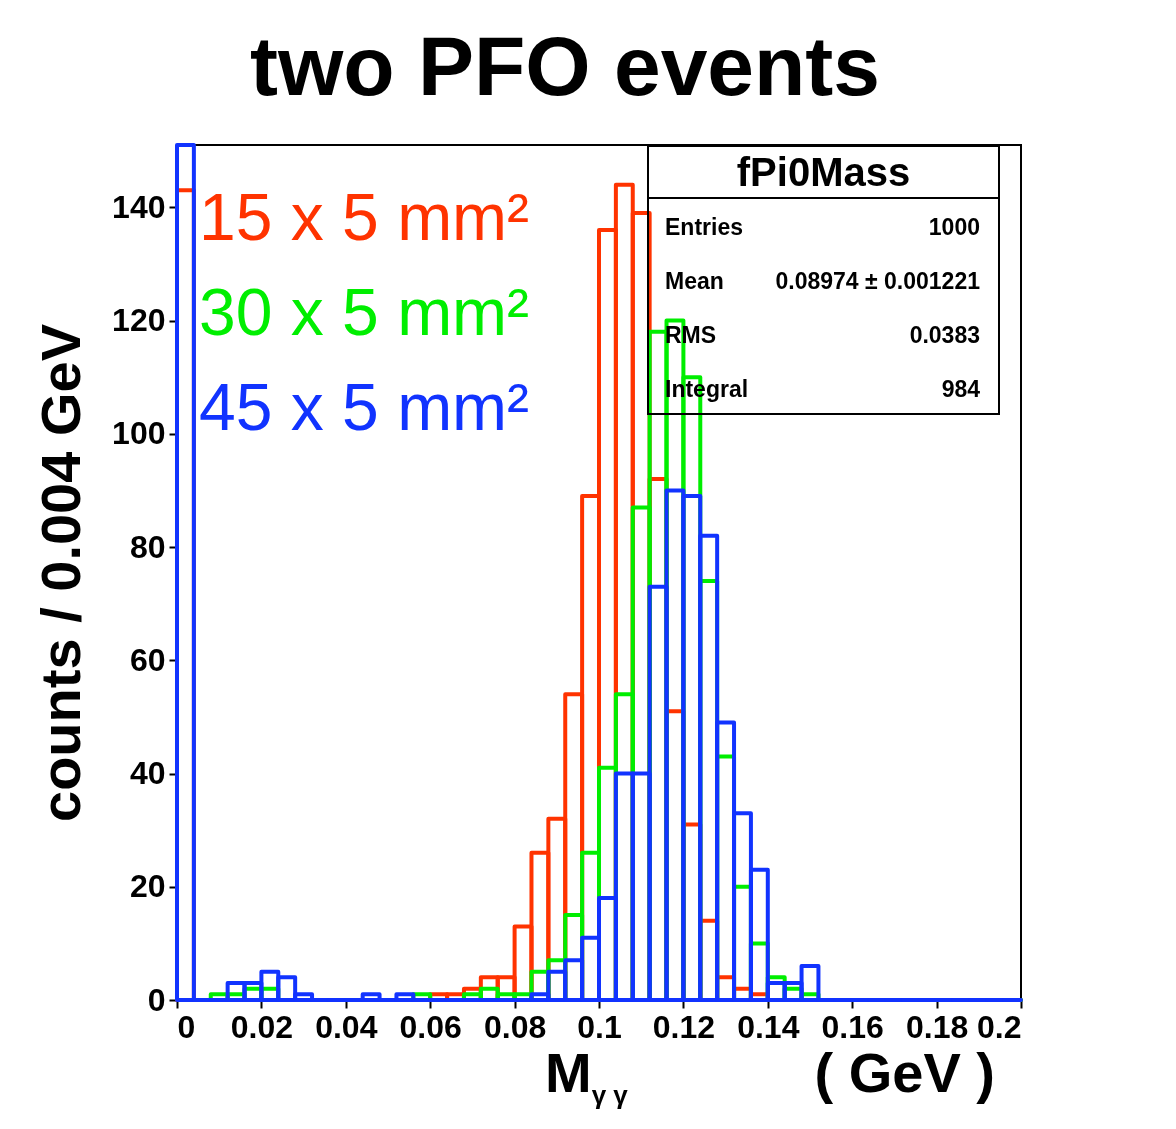 The image size is (1176, 1129). I want to click on y-tick-label: 80, so click(147, 546).